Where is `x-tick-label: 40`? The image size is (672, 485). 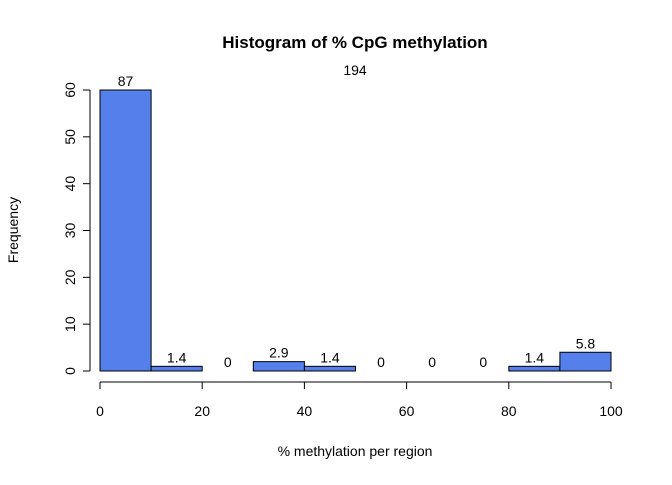 x-tick-label: 40 is located at coordinates (305, 411).